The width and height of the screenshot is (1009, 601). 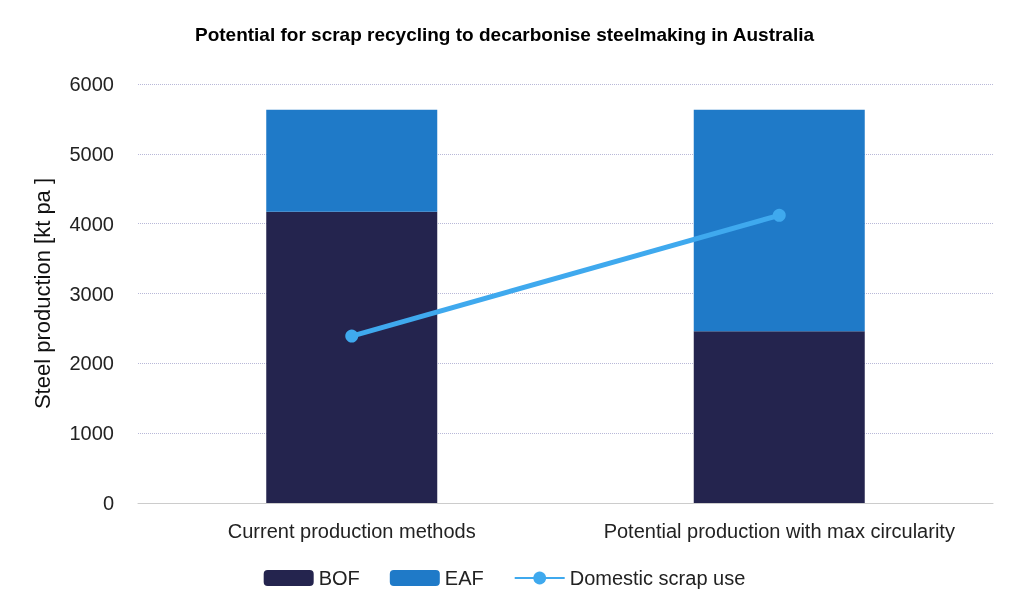 What do you see at coordinates (91, 84) in the screenshot?
I see `y-tick-label: 6000` at bounding box center [91, 84].